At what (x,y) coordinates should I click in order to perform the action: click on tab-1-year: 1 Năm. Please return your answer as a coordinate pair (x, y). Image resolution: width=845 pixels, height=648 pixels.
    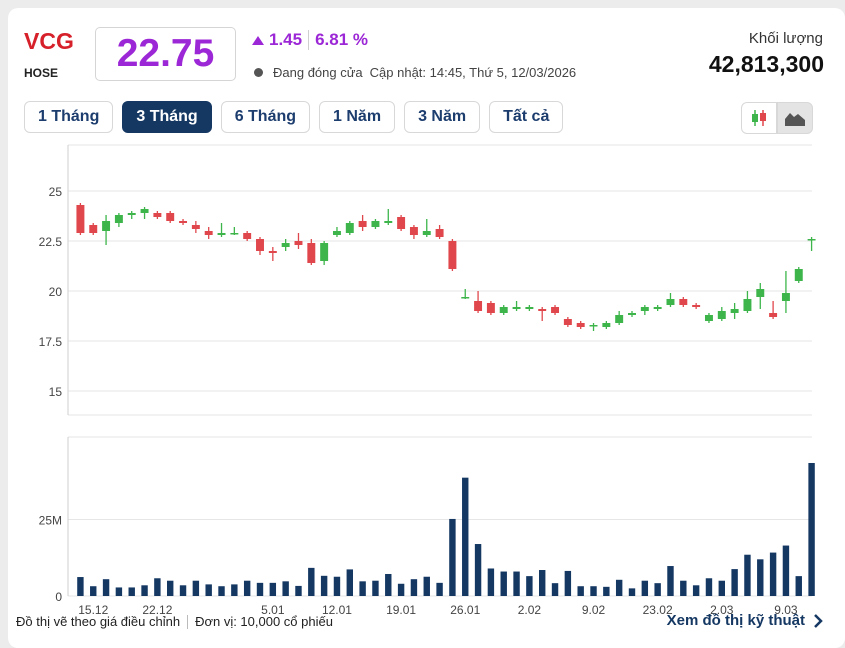
    Looking at the image, I should click on (357, 117).